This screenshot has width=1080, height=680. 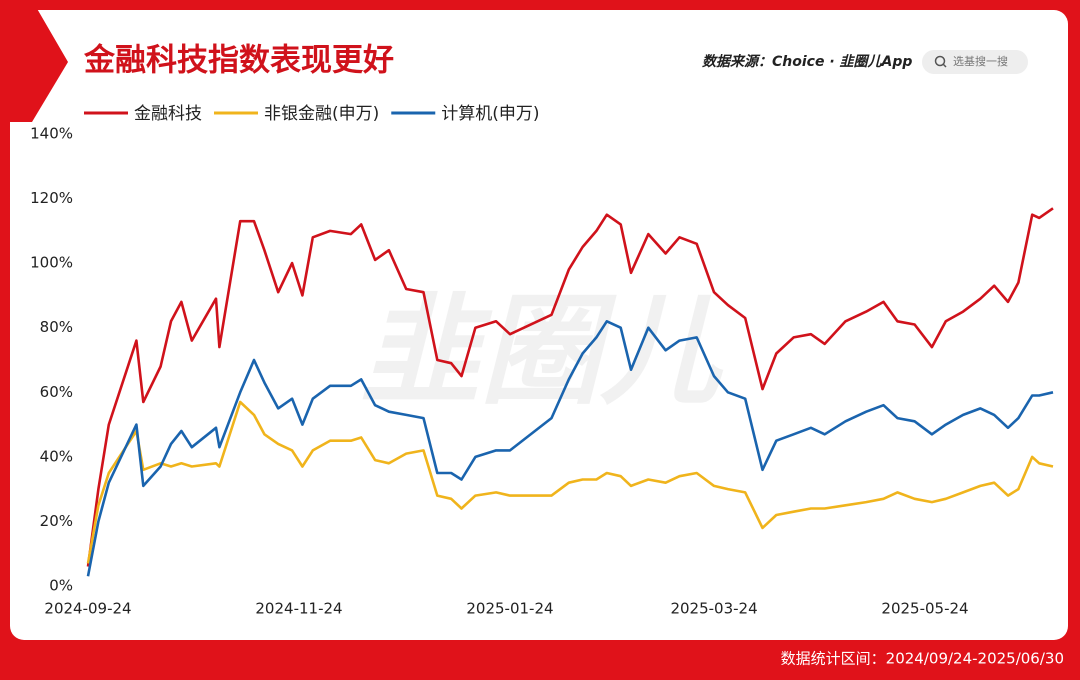 I want to click on chart-title: 金融科技指数表现更好, so click(x=238, y=61).